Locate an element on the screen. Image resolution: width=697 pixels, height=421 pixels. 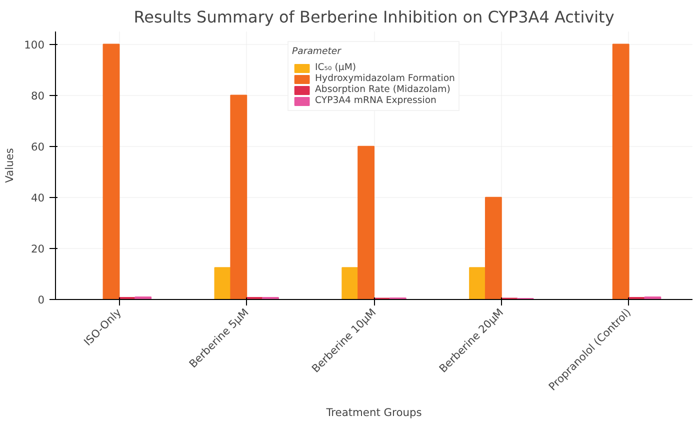
y-tick-label: 60 is located at coordinates (37, 147).